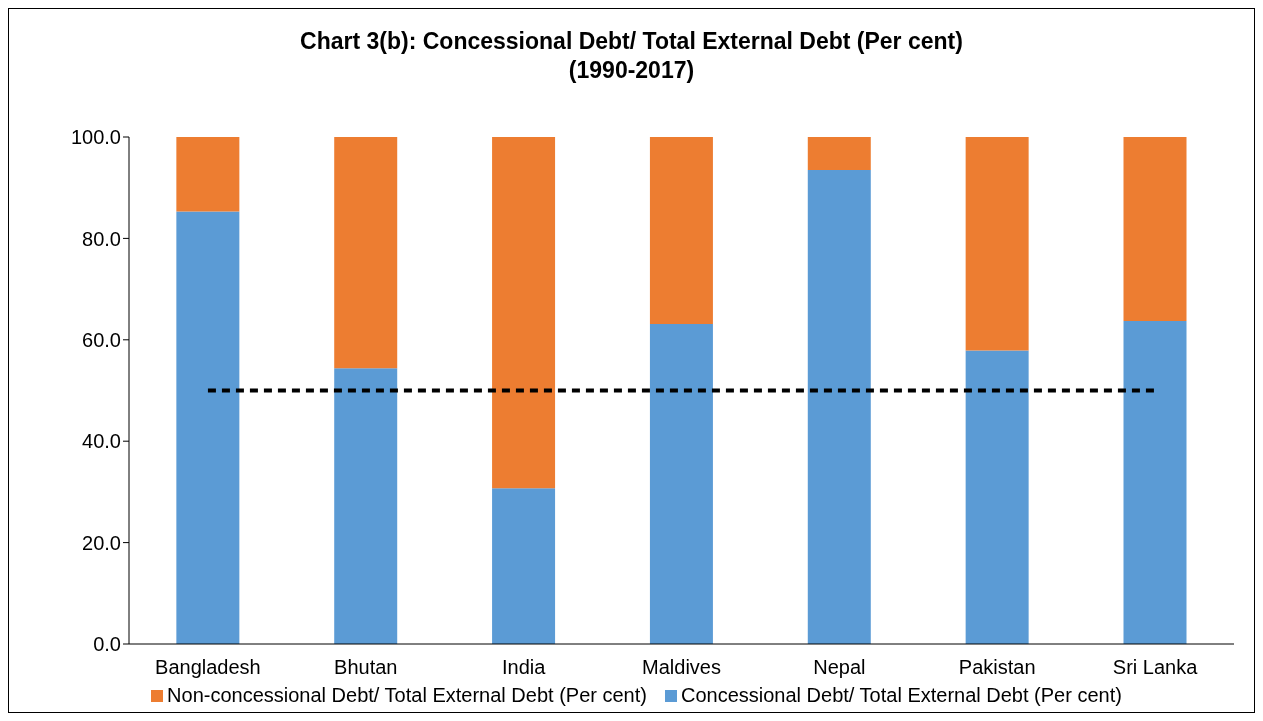 This screenshot has width=1263, height=721. Describe the element at coordinates (997, 667) in the screenshot. I see `x-tick-label: Pakistan` at that location.